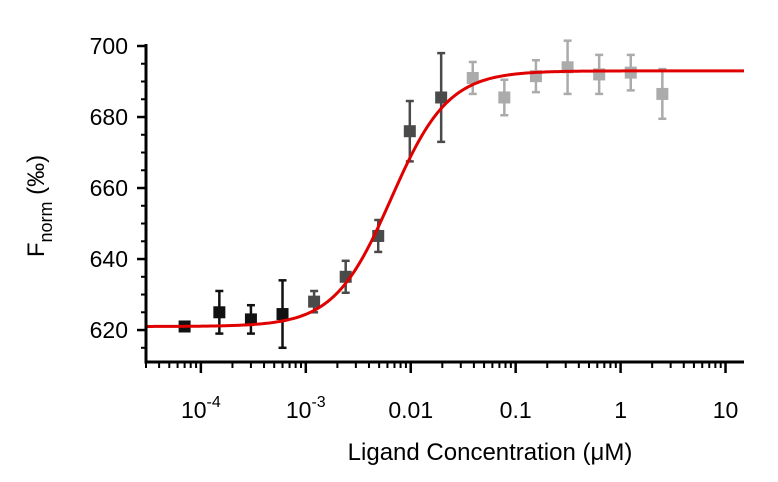 The height and width of the screenshot is (482, 778). Describe the element at coordinates (36, 178) in the screenshot. I see `y-axis-title-unit: (‰)` at that location.